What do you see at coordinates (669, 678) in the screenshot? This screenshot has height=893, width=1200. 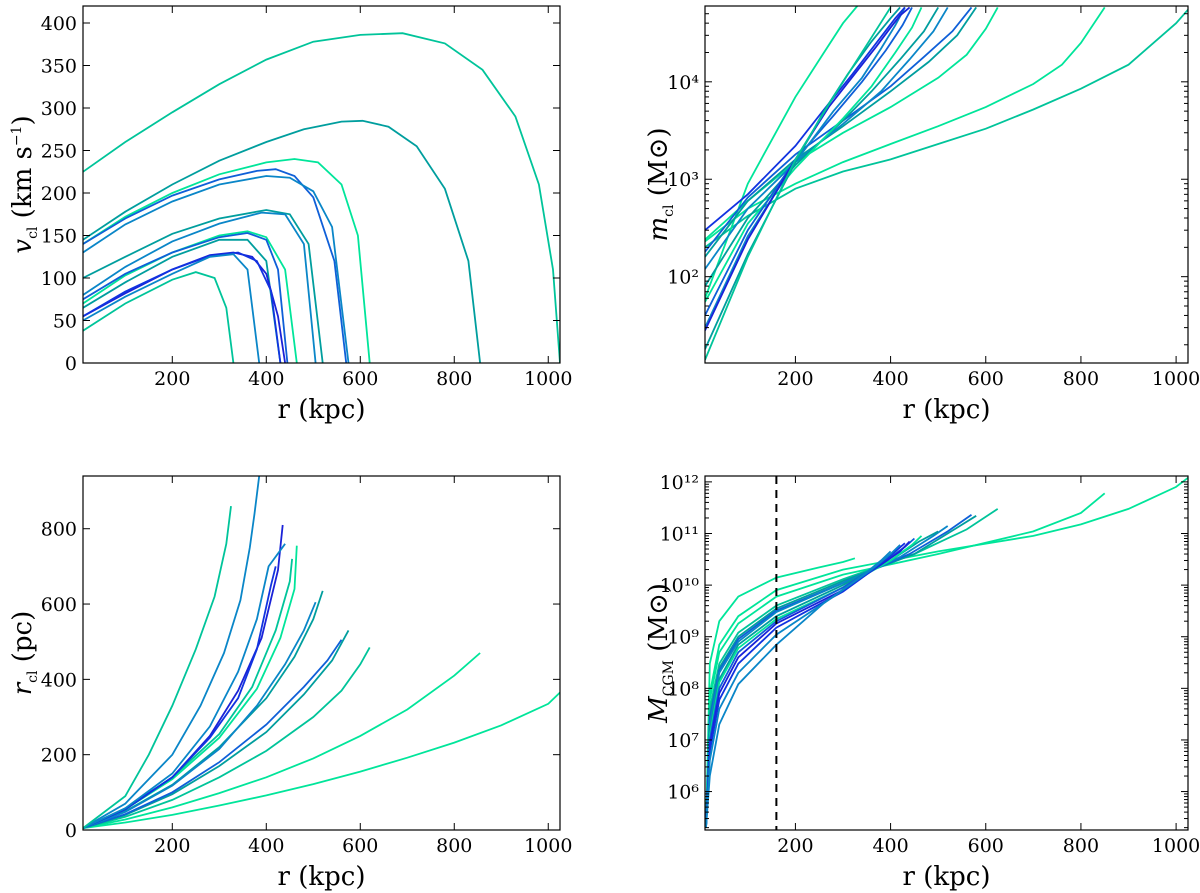 I see `y-label-subscript: CGM` at bounding box center [669, 678].